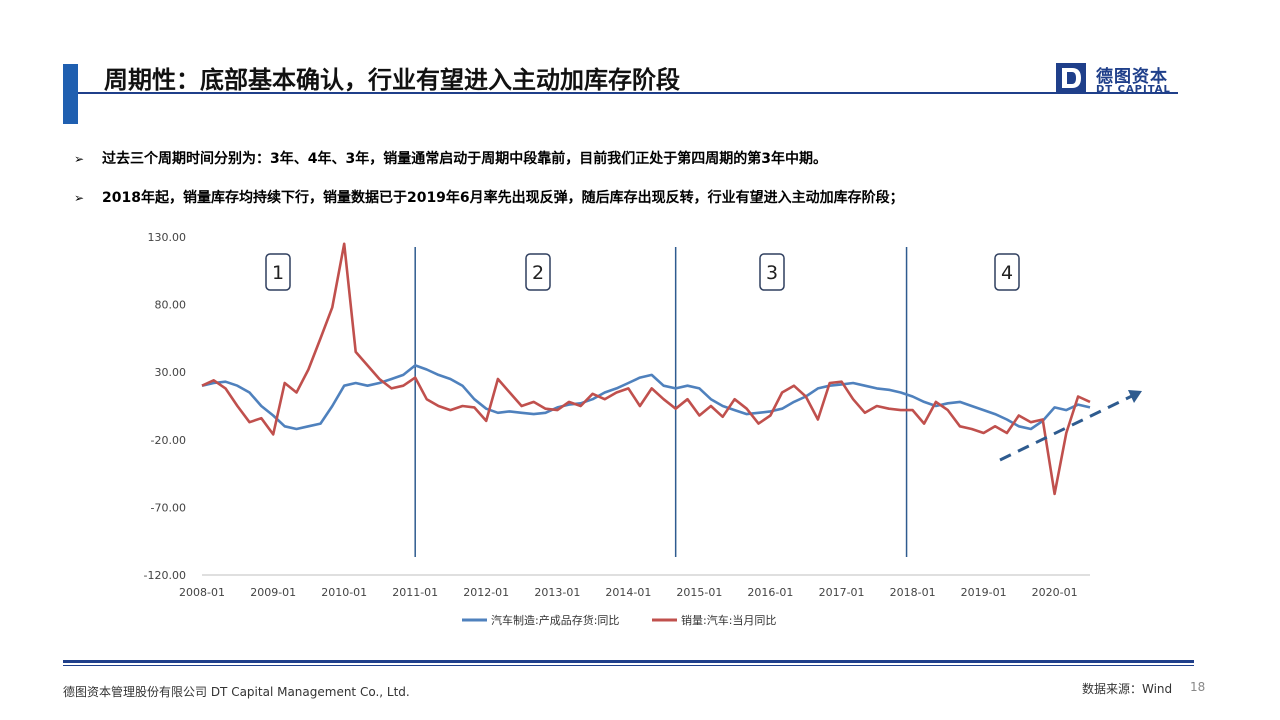 Image resolution: width=1280 pixels, height=720 pixels. Describe the element at coordinates (202, 592) in the screenshot. I see `x-tick-label: 2008-01` at that location.